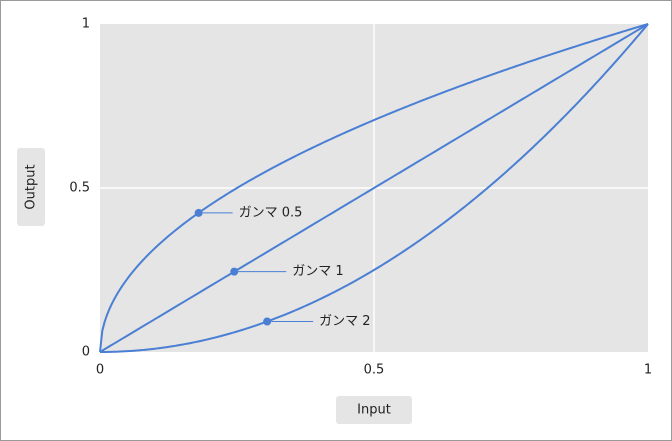 Image resolution: width=672 pixels, height=441 pixels. I want to click on y-tick-label: 1, so click(86, 24).